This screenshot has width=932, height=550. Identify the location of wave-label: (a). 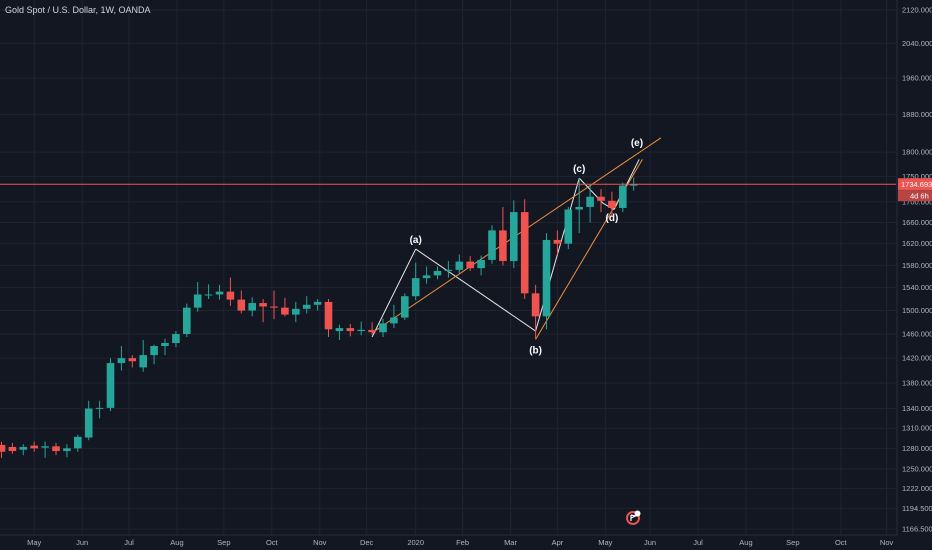
(416, 240).